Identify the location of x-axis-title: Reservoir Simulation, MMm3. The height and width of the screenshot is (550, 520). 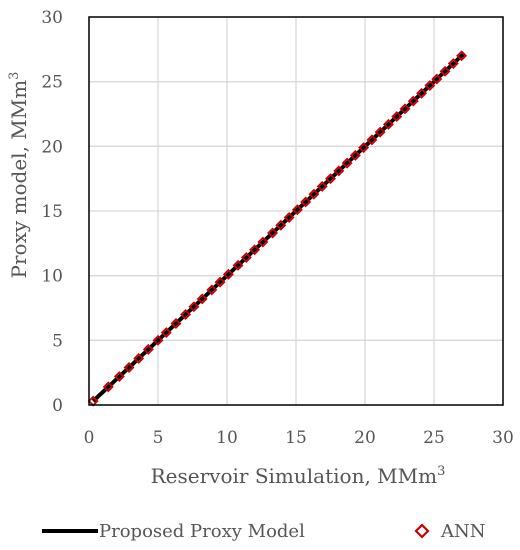
(298, 476).